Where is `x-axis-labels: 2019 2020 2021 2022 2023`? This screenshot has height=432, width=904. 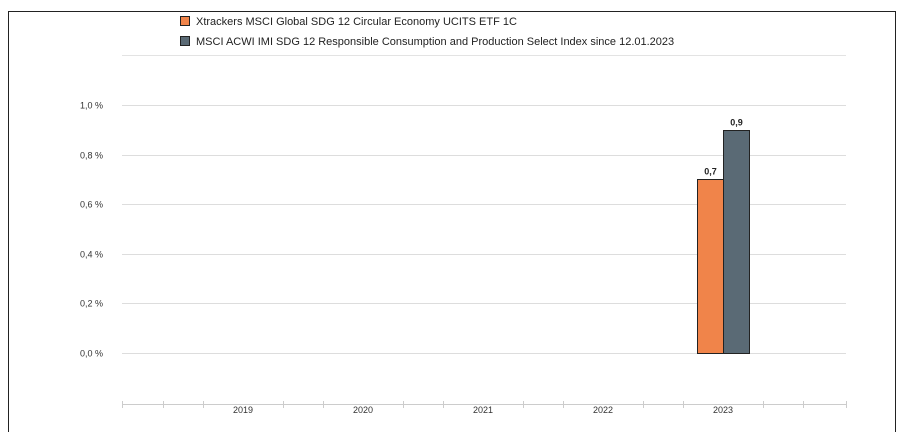 x-axis-labels: 2019 2020 2021 2022 2023 is located at coordinates (483, 410).